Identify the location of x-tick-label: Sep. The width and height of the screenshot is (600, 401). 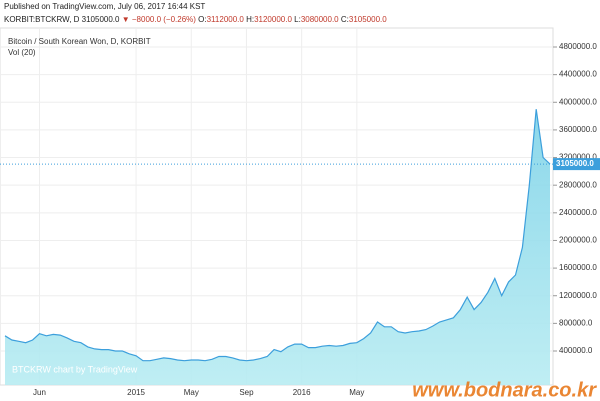
(246, 392).